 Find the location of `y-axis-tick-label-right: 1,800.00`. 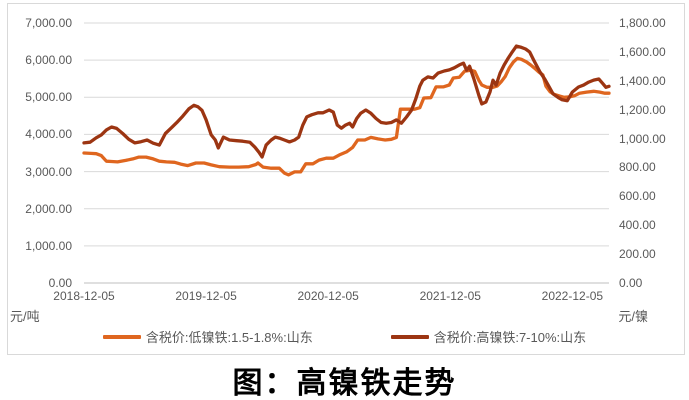

y-axis-tick-label-right: 1,800.00 is located at coordinates (642, 23).